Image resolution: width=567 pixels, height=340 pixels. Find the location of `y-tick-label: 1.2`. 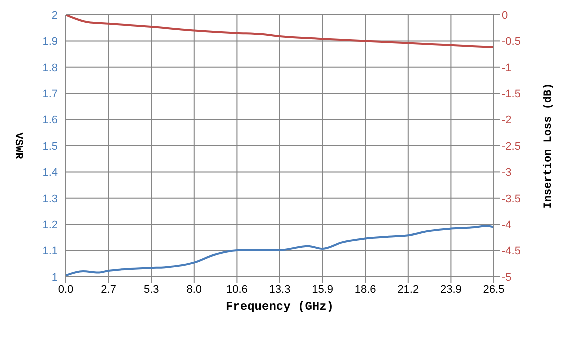

y-tick-label: 1.2 is located at coordinates (50, 226).